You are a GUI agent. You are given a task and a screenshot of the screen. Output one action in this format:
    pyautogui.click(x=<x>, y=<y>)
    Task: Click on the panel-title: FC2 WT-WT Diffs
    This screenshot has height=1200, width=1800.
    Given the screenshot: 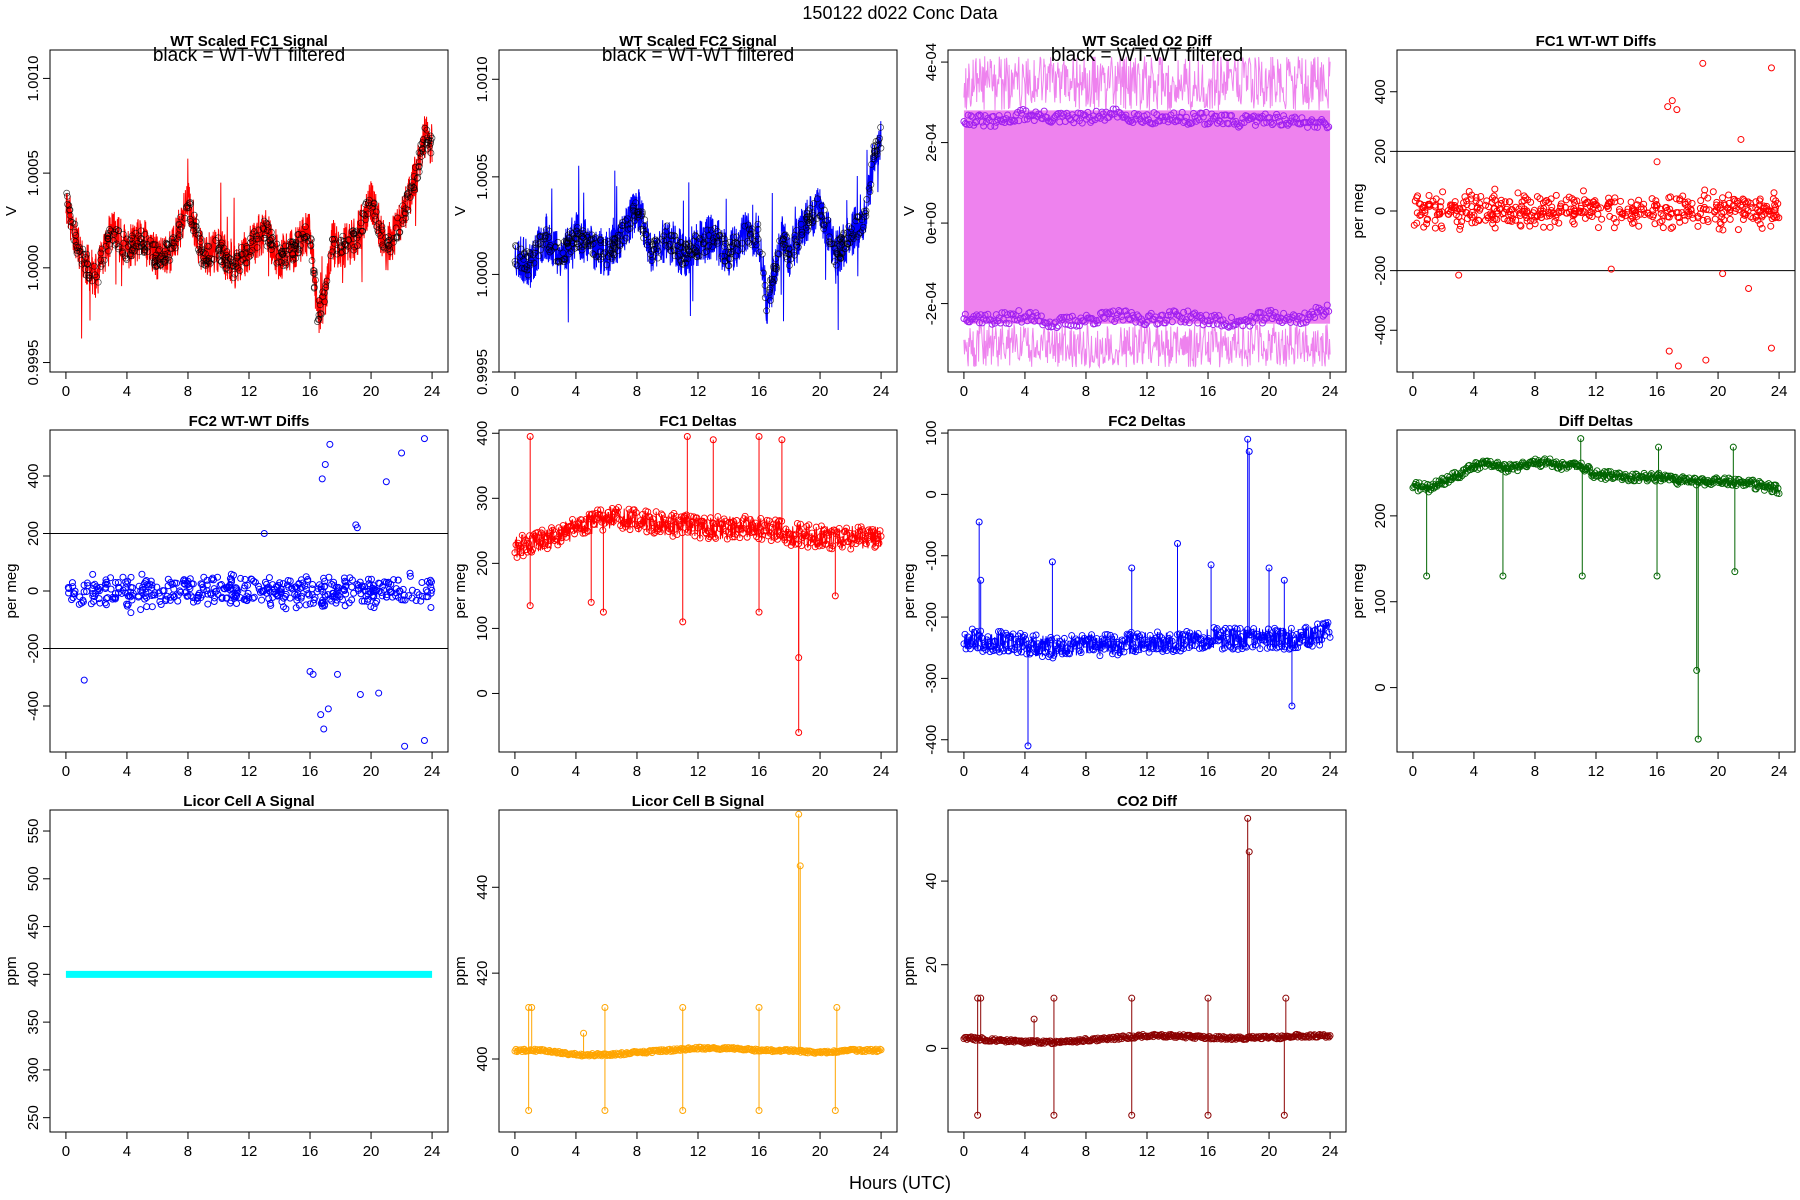 What is the action you would take?
    pyautogui.click(x=249, y=421)
    